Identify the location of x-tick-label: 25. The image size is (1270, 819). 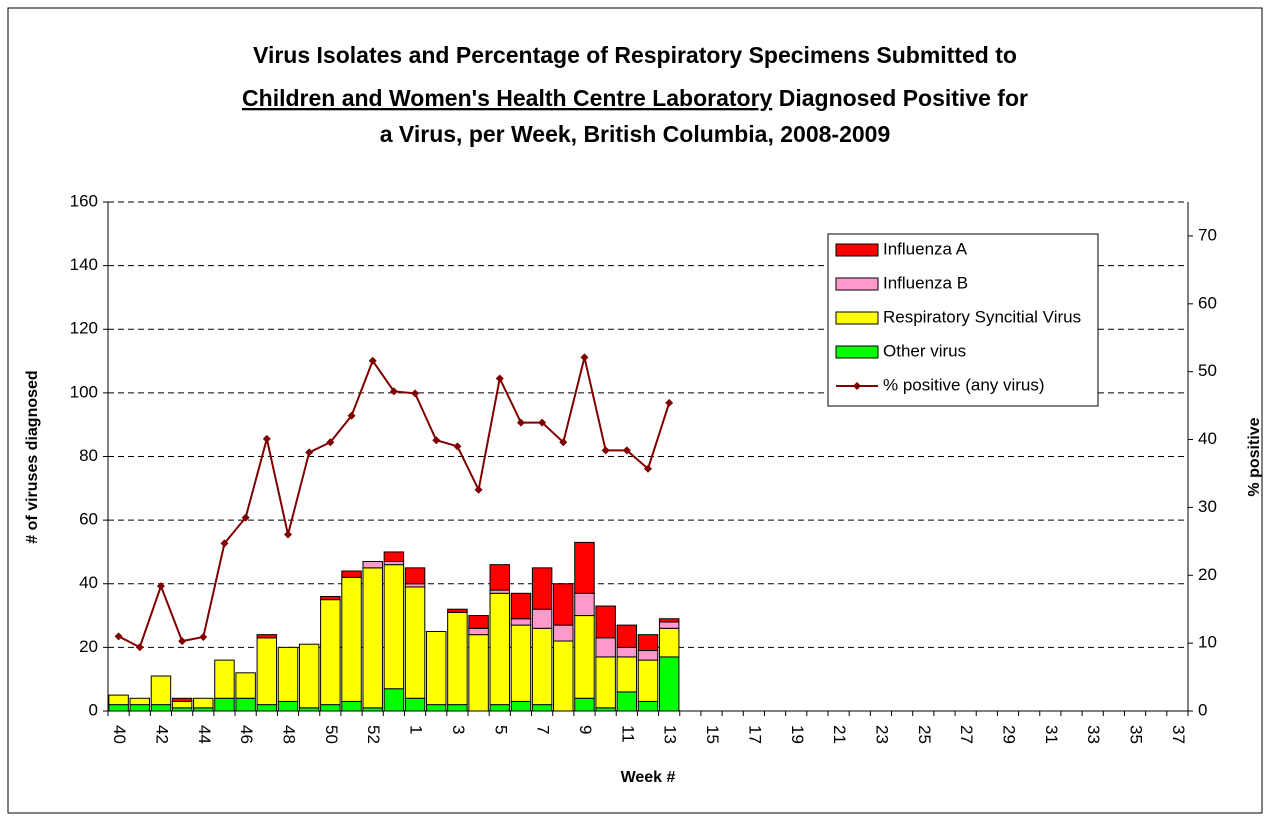
(924, 734).